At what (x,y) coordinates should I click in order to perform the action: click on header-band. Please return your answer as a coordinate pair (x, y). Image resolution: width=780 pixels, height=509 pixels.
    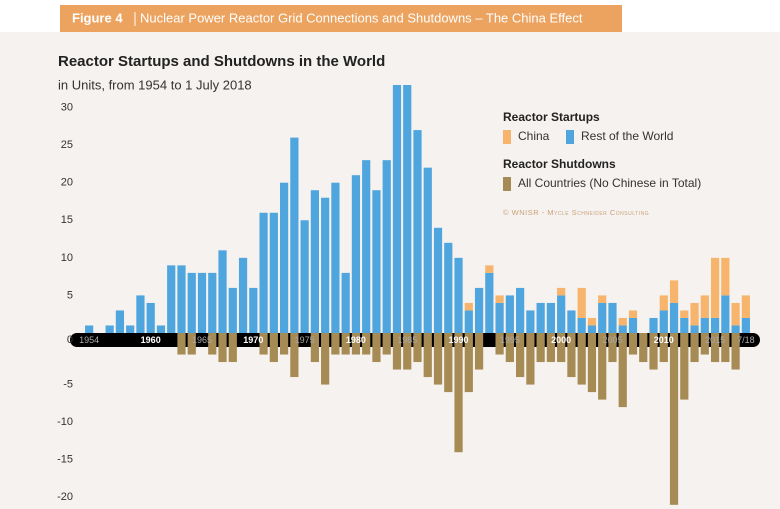
    Looking at the image, I should click on (341, 18).